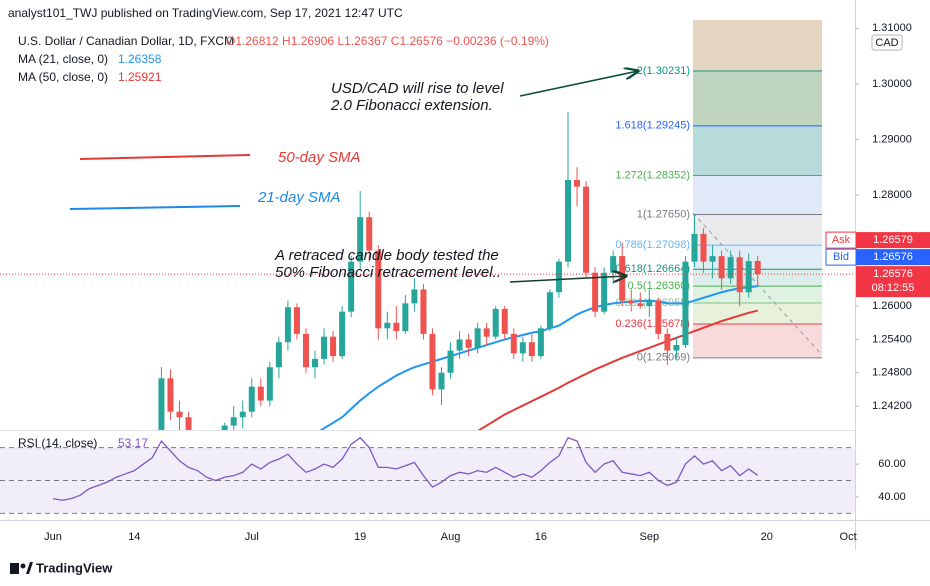  I want to click on quote-value: 1.26576, so click(893, 257).